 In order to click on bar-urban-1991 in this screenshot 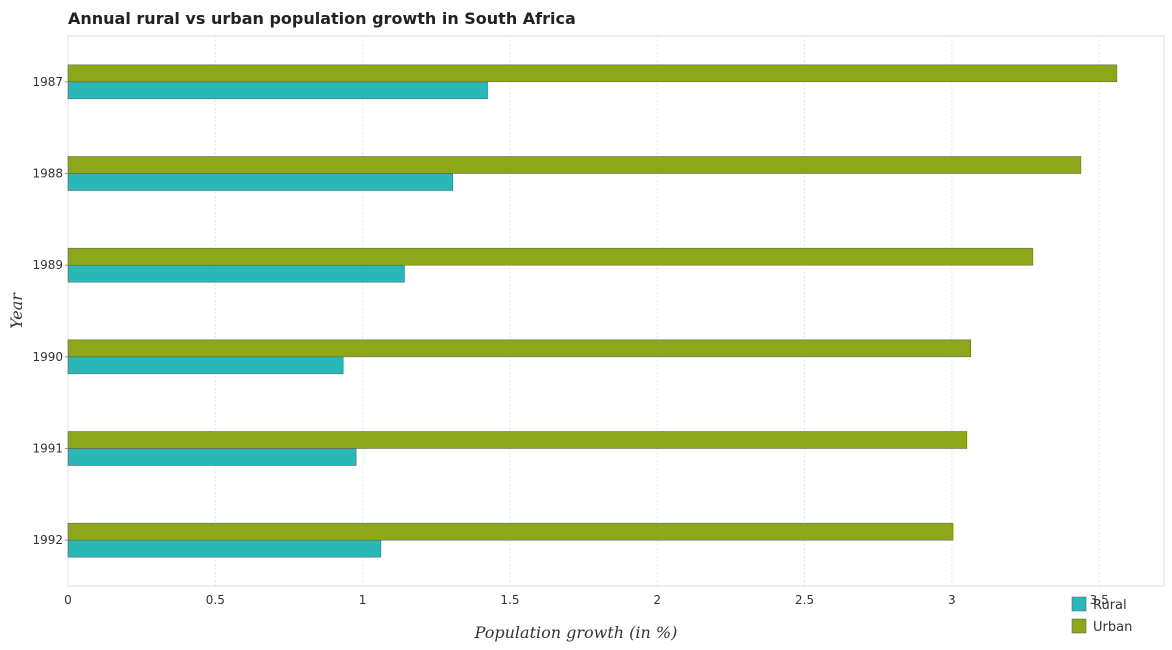, I will do `click(517, 440)`.